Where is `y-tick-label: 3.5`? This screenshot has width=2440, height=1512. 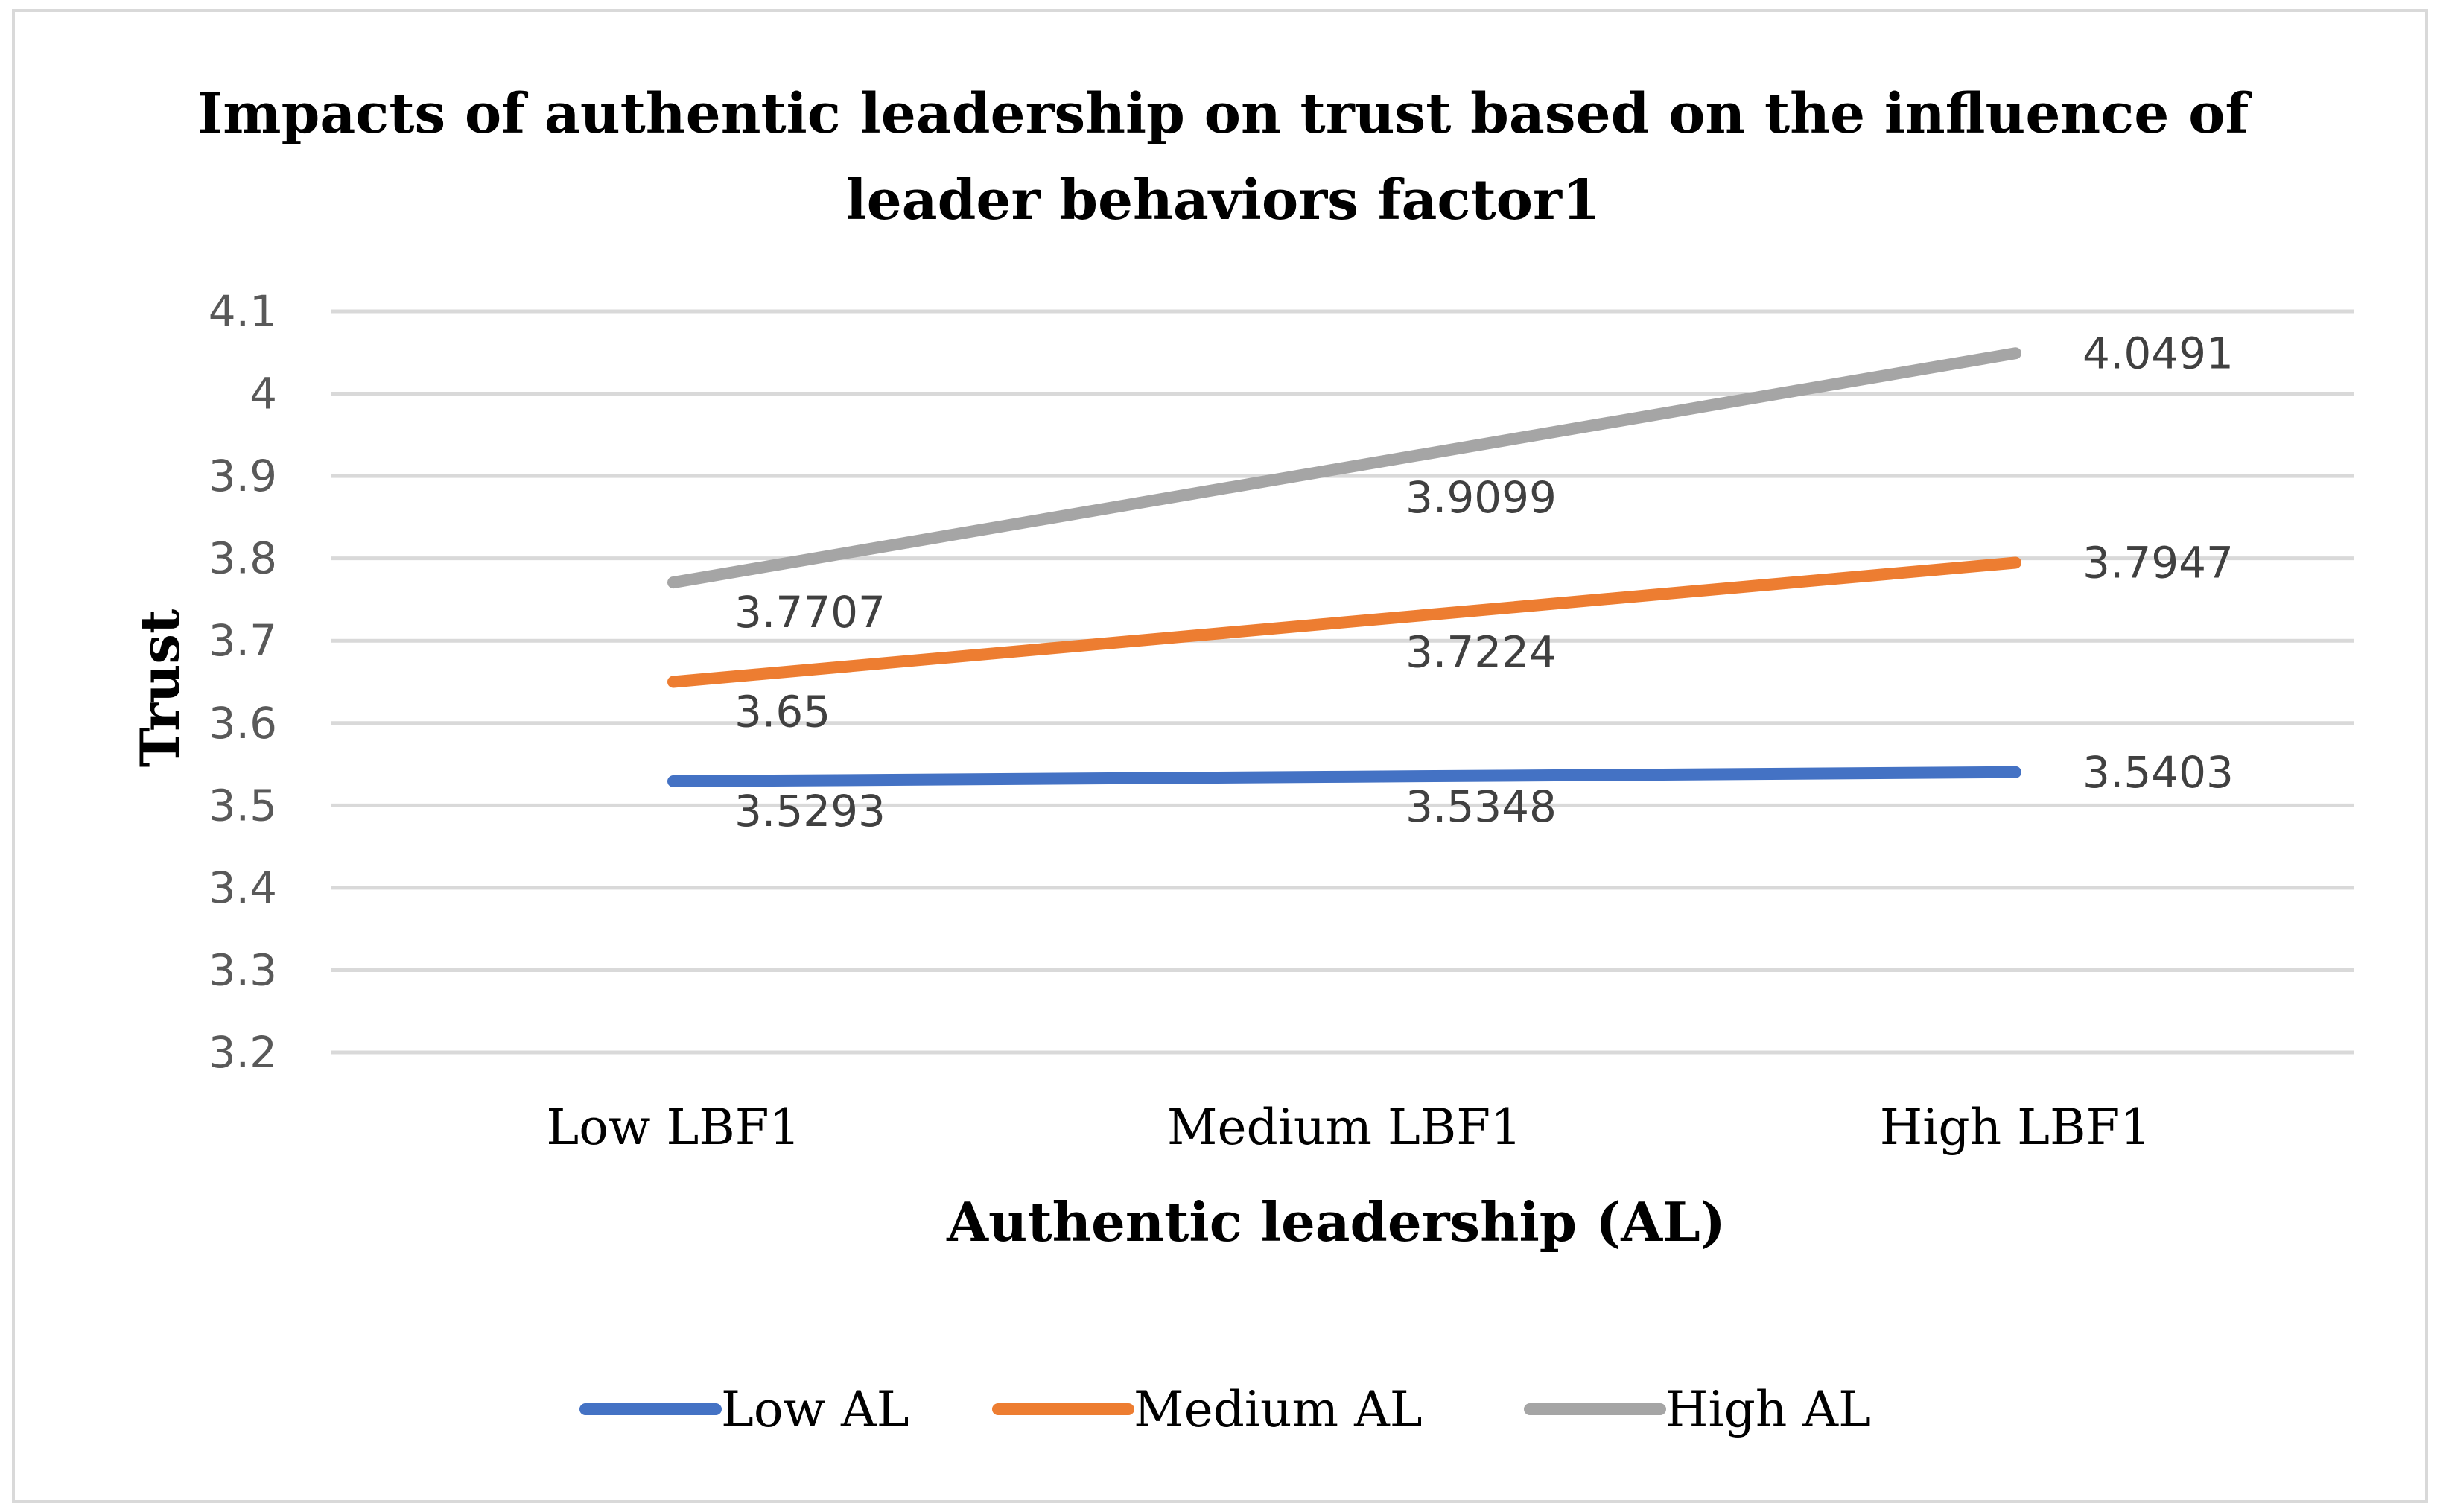 y-tick-label: 3.5 is located at coordinates (243, 805).